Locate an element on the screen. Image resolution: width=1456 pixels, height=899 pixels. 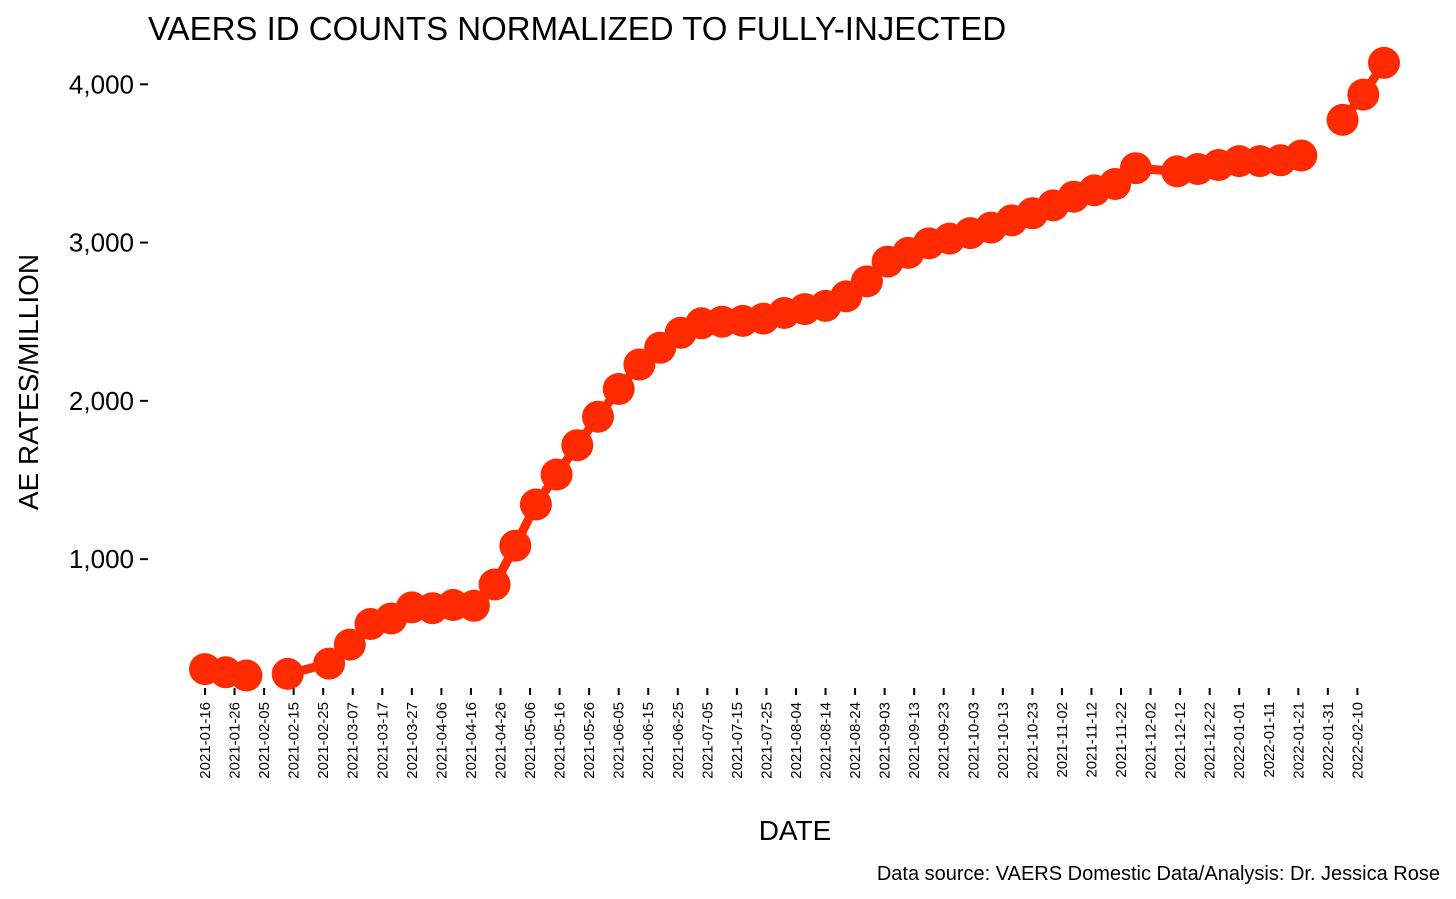
x-tick-label: 2021-11-22 is located at coordinates (1121, 740).